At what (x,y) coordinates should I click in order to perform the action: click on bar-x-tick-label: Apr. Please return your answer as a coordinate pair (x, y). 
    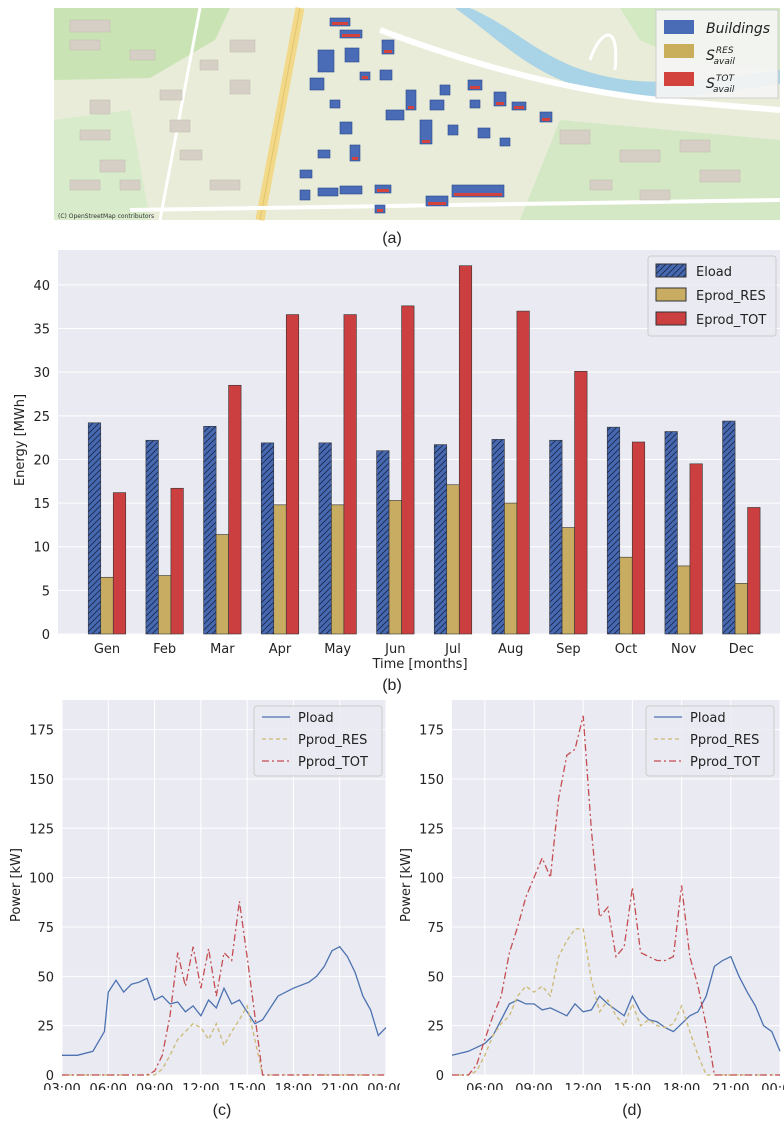
    Looking at the image, I should click on (280, 649).